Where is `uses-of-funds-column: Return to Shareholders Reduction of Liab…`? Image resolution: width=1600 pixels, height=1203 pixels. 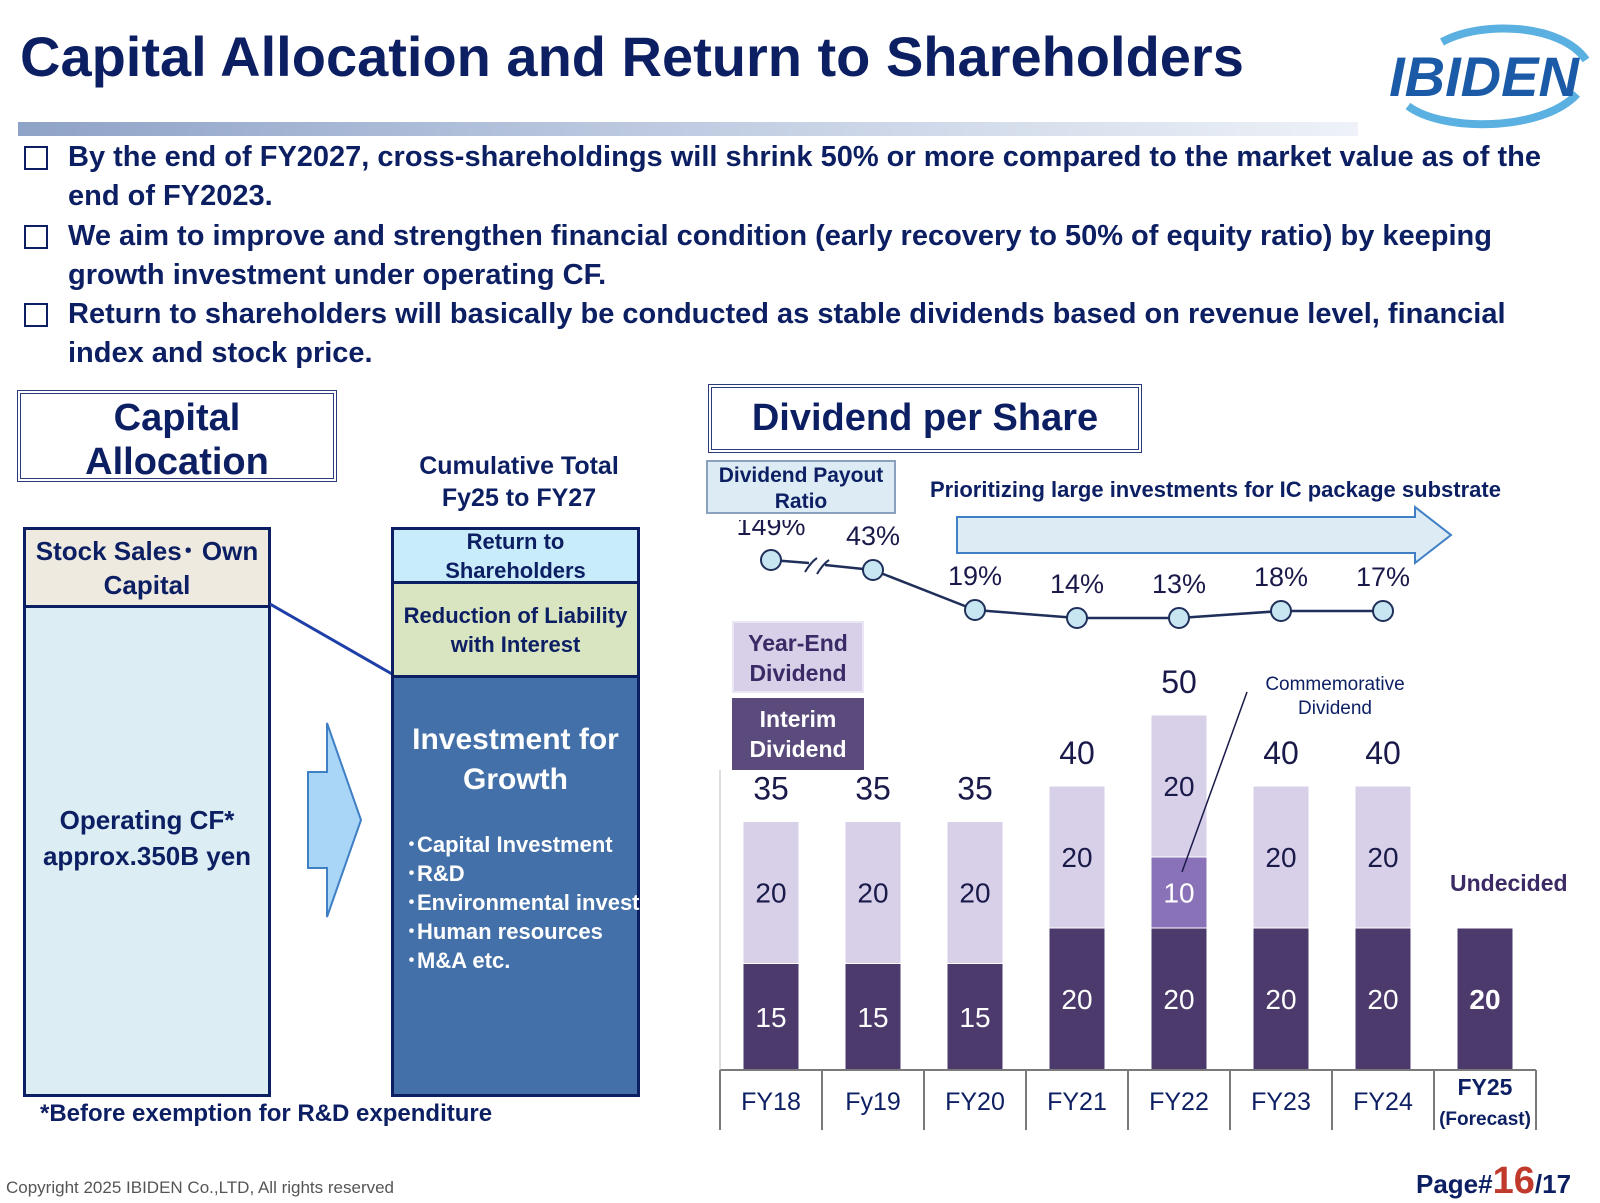
uses-of-funds-column: Return to Shareholders Reduction of Liab… is located at coordinates (542, 812).